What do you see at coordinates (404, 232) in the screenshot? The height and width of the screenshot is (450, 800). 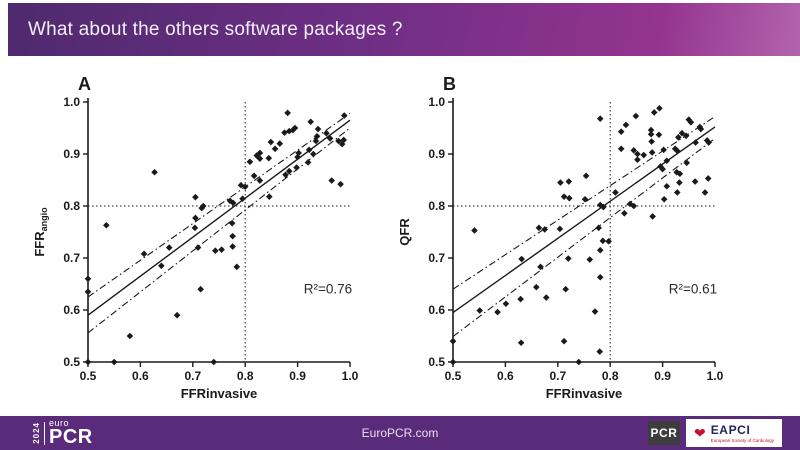 I see `y-axis-label: QFR` at bounding box center [404, 232].